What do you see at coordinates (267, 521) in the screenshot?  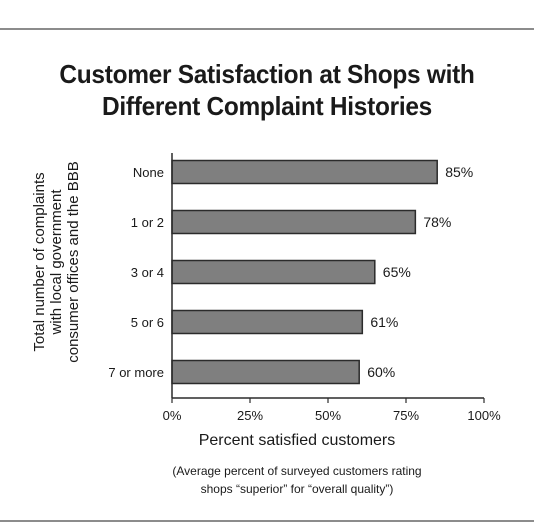 I see `bottom-rule` at bounding box center [267, 521].